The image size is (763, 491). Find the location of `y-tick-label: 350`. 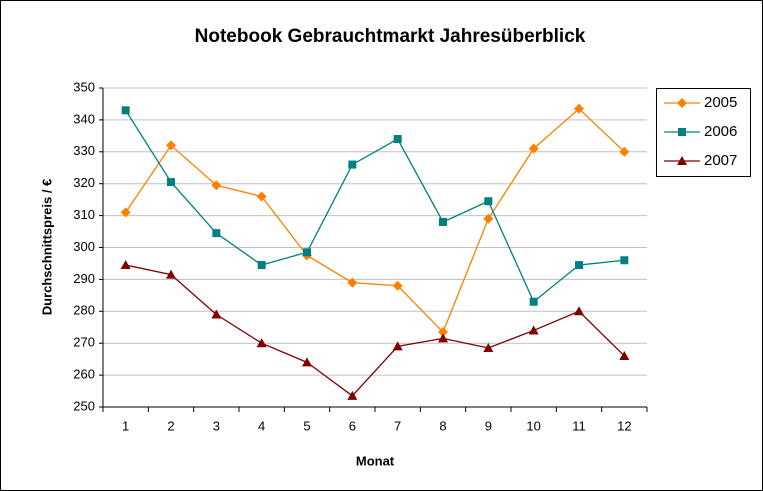

y-tick-label: 350 is located at coordinates (84, 86).